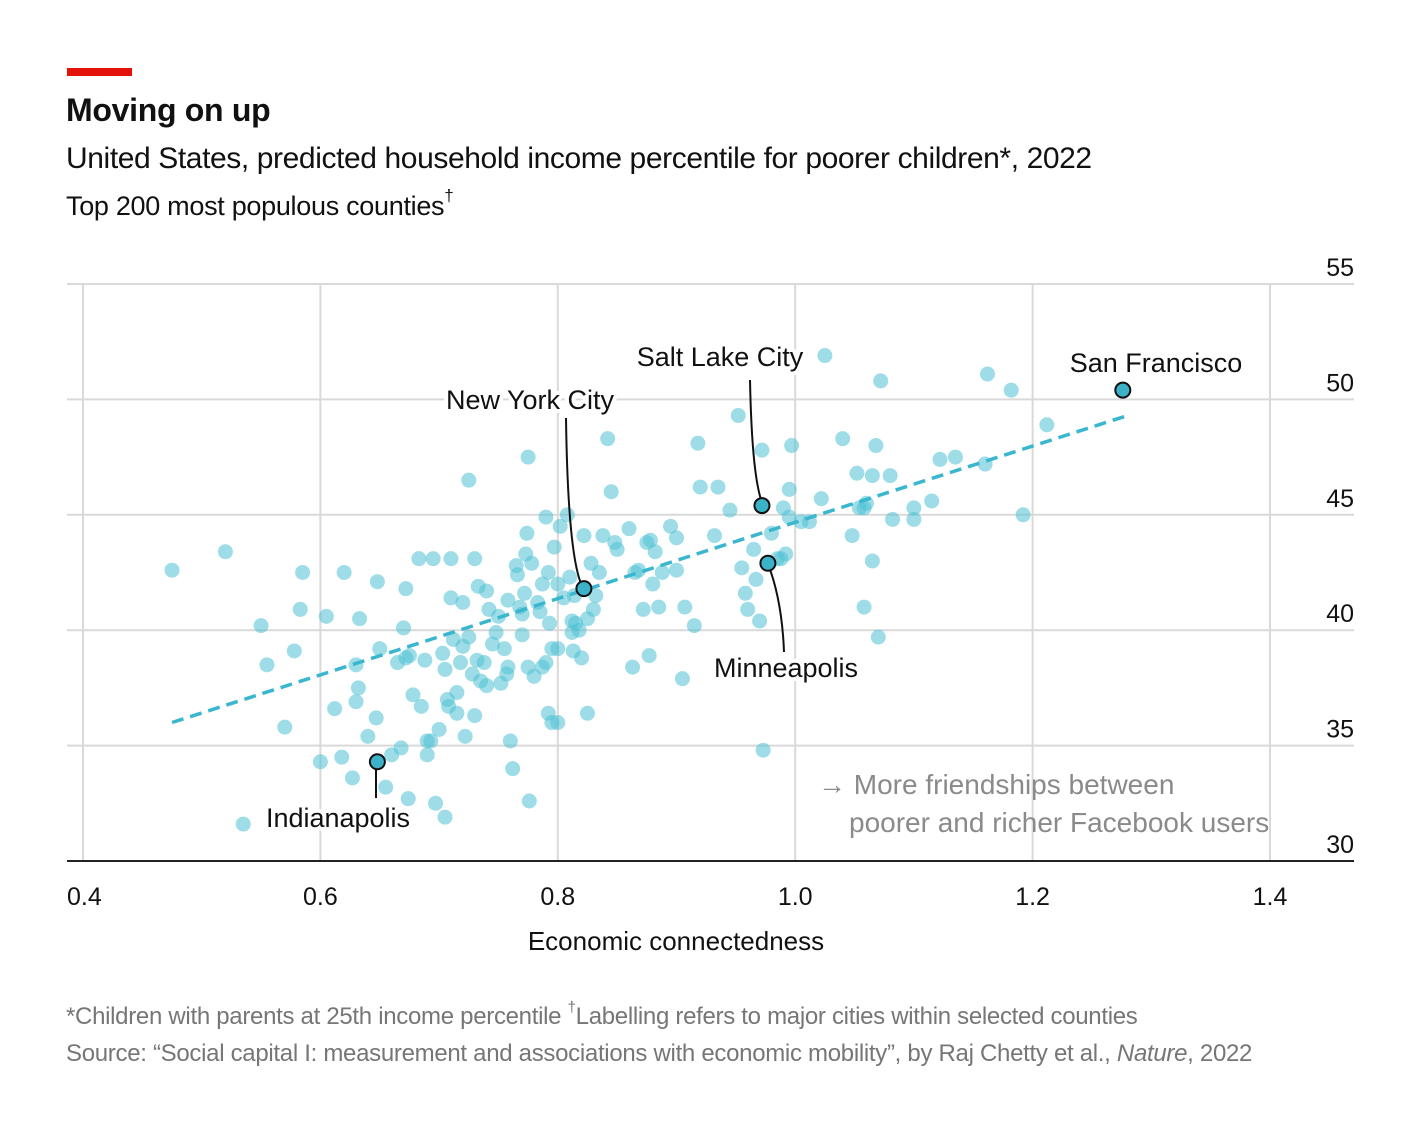 The height and width of the screenshot is (1139, 1420). Describe the element at coordinates (530, 400) in the screenshot. I see `callout-label-halo: New York City` at that location.